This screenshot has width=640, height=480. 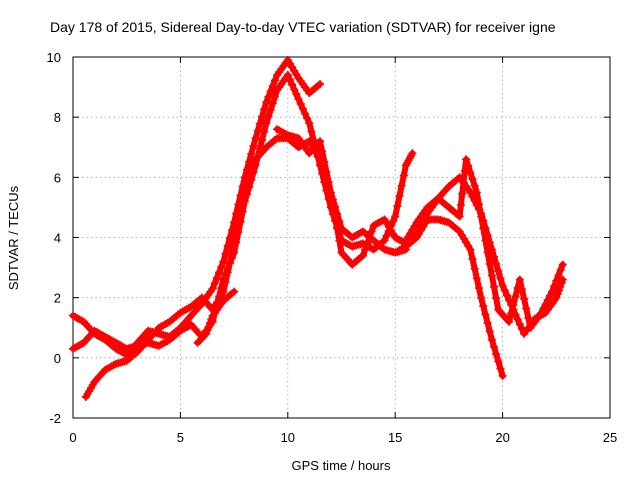 What do you see at coordinates (341, 465) in the screenshot?
I see `x-axis-title: GPS time / hours` at bounding box center [341, 465].